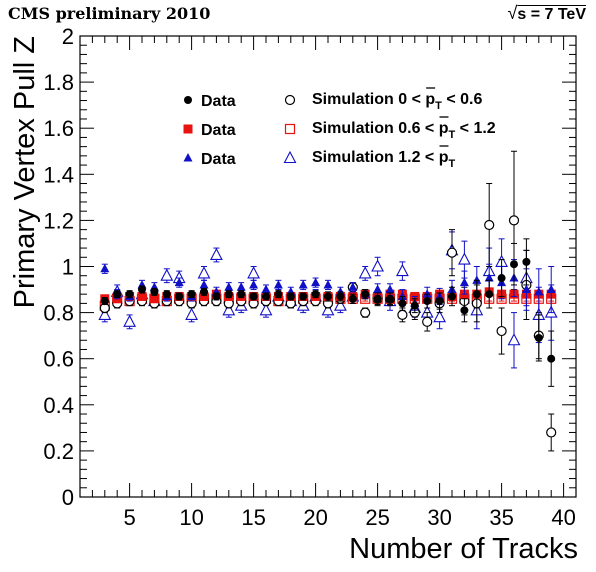 This screenshot has height=572, width=596. What do you see at coordinates (109, 13) in the screenshot?
I see `experiment-label: CMS preliminary 2010` at bounding box center [109, 13].